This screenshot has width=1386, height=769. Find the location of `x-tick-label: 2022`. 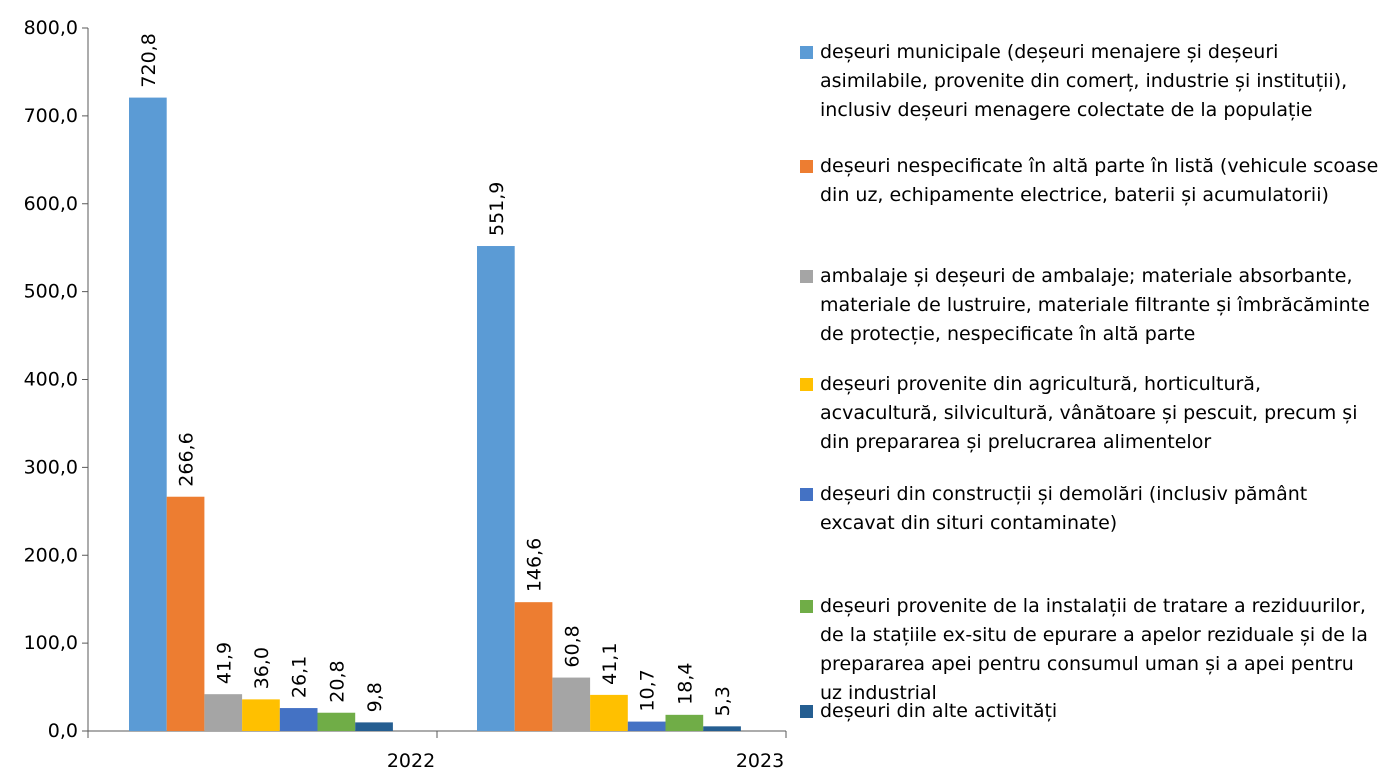

x-tick-label: 2022 is located at coordinates (411, 759).